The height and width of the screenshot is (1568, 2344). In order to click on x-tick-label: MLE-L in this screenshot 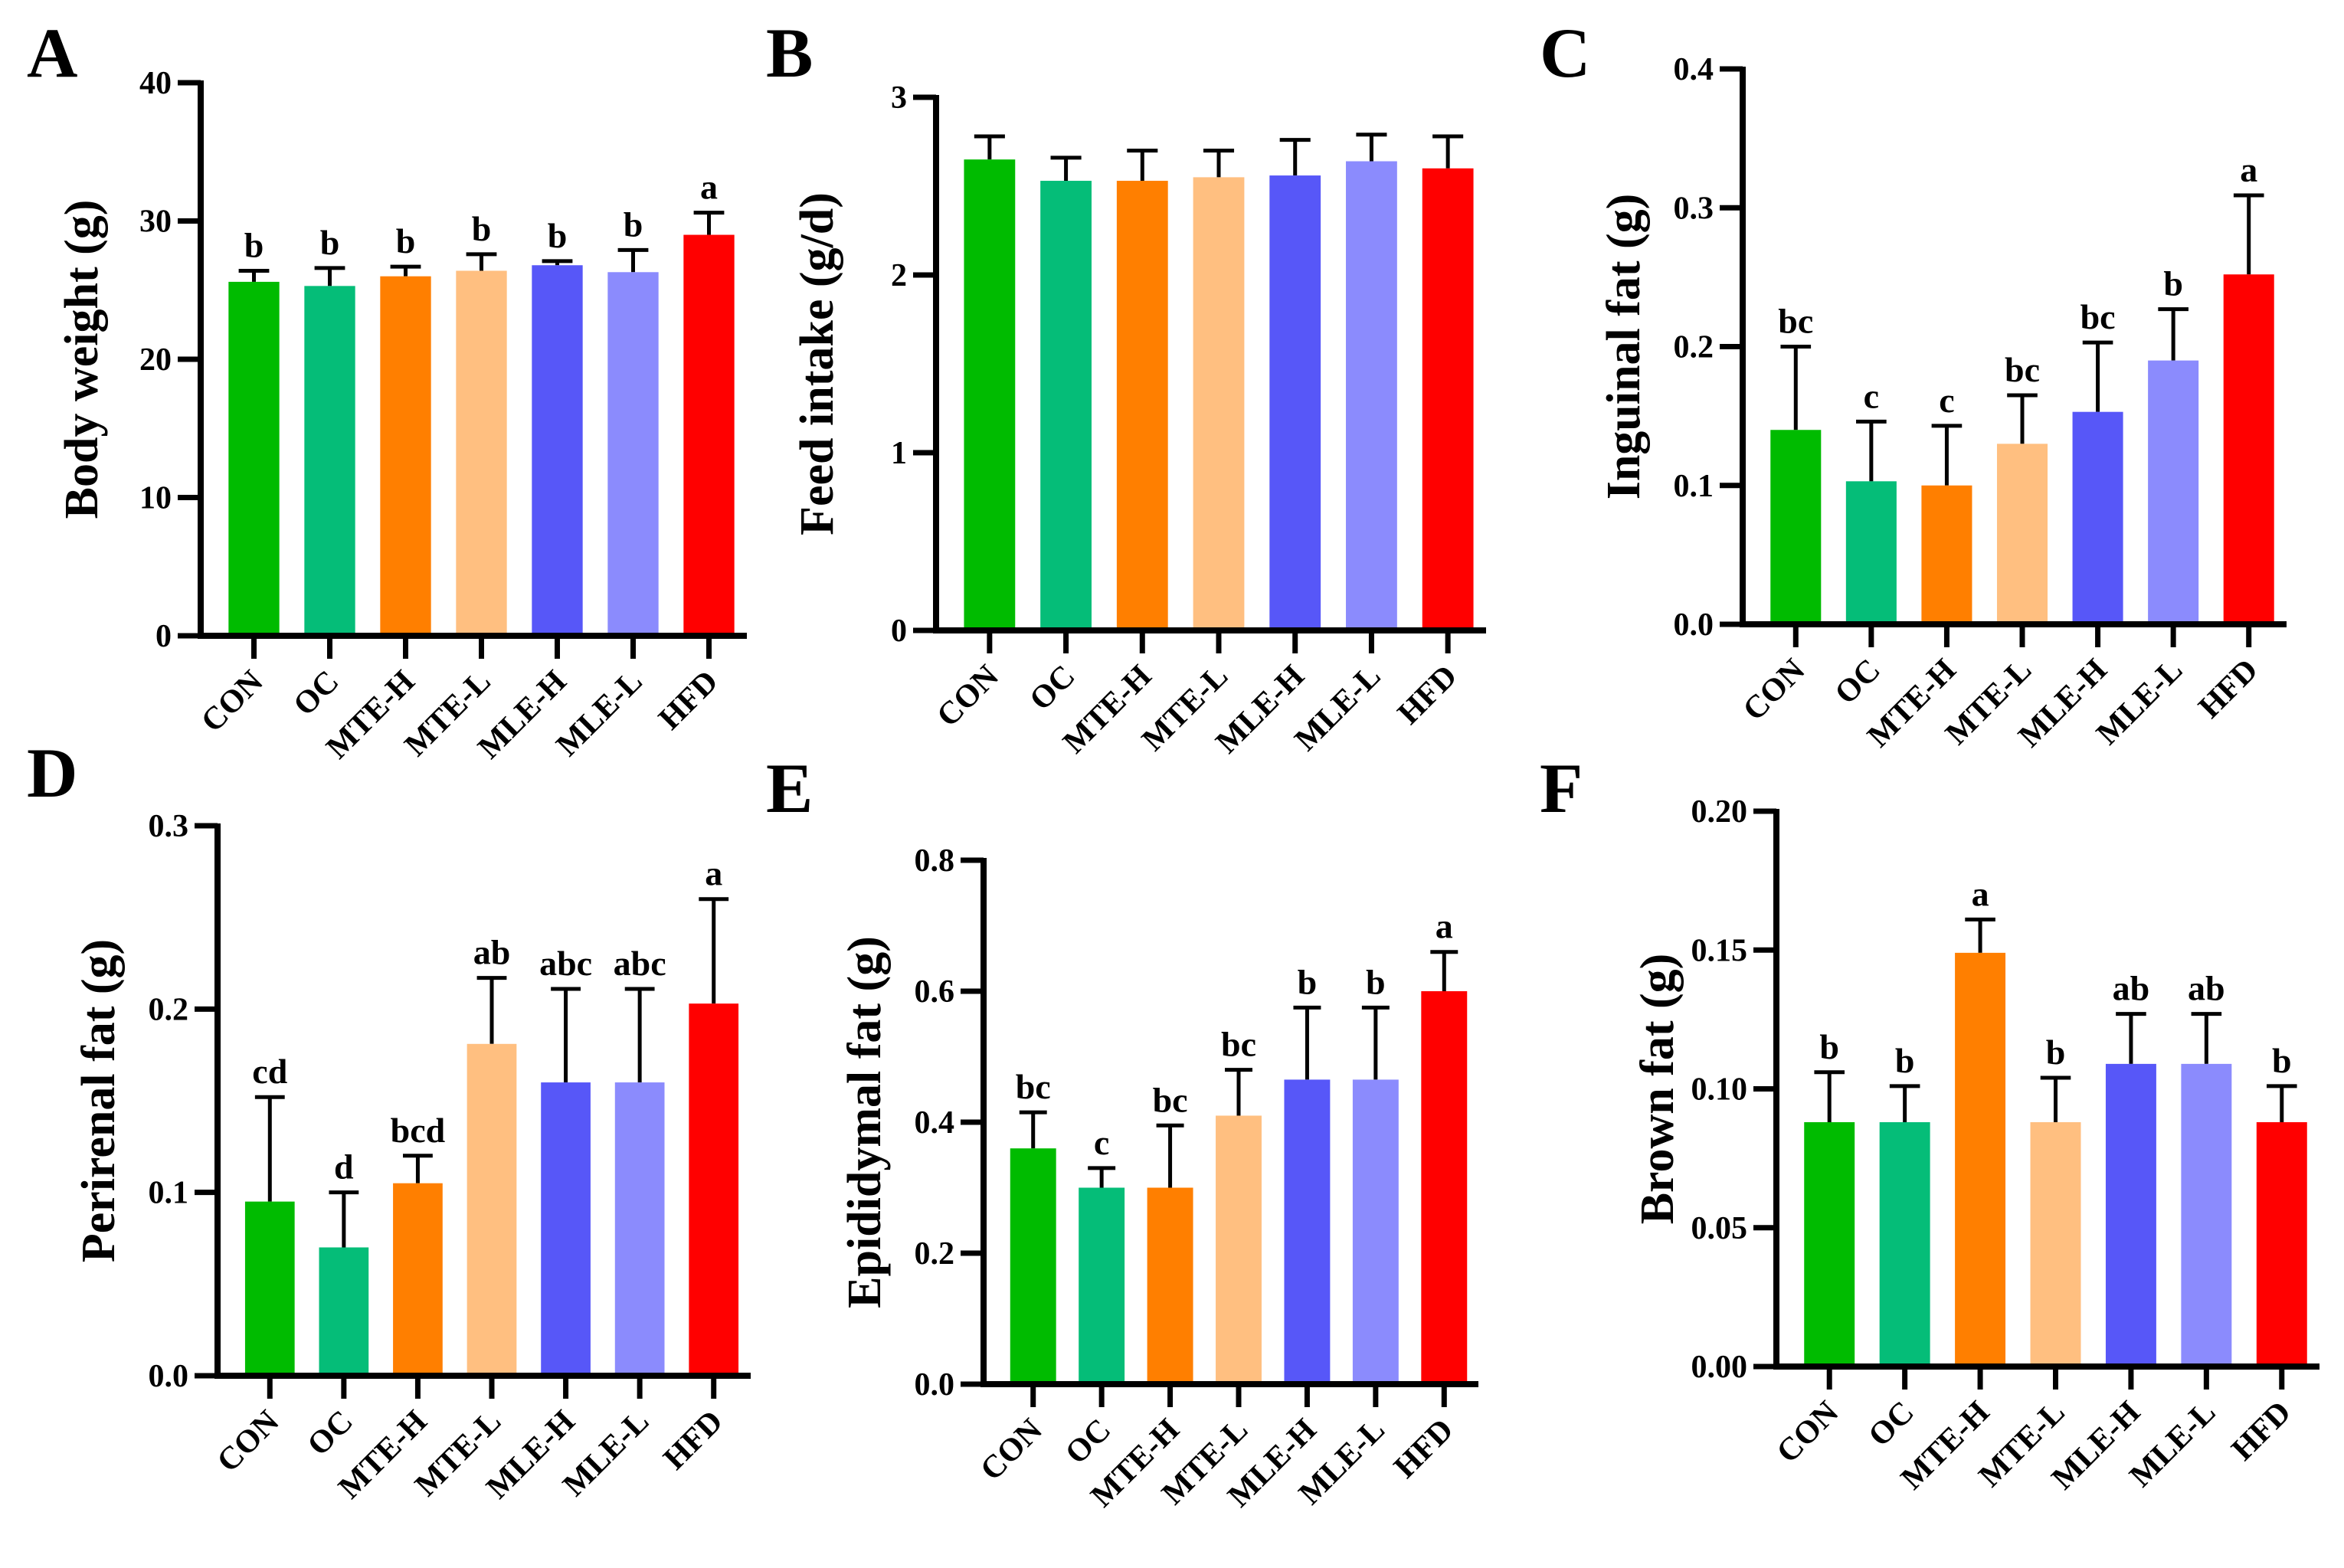, I will do `click(2173, 1444)`.